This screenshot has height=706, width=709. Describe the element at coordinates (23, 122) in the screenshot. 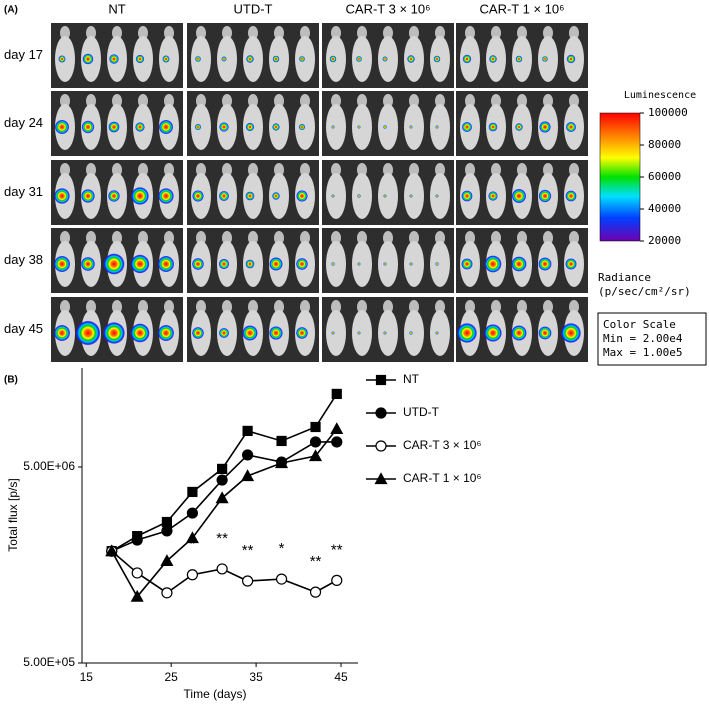

I see `row-label: day 24` at that location.